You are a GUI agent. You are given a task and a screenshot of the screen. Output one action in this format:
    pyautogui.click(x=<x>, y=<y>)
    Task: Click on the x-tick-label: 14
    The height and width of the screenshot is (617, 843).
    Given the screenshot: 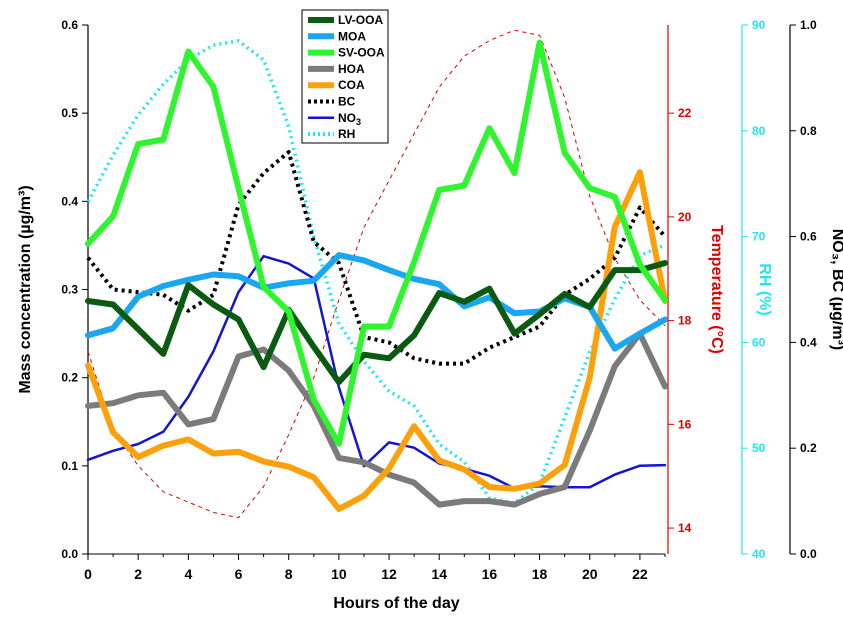 What is the action you would take?
    pyautogui.click(x=439, y=574)
    